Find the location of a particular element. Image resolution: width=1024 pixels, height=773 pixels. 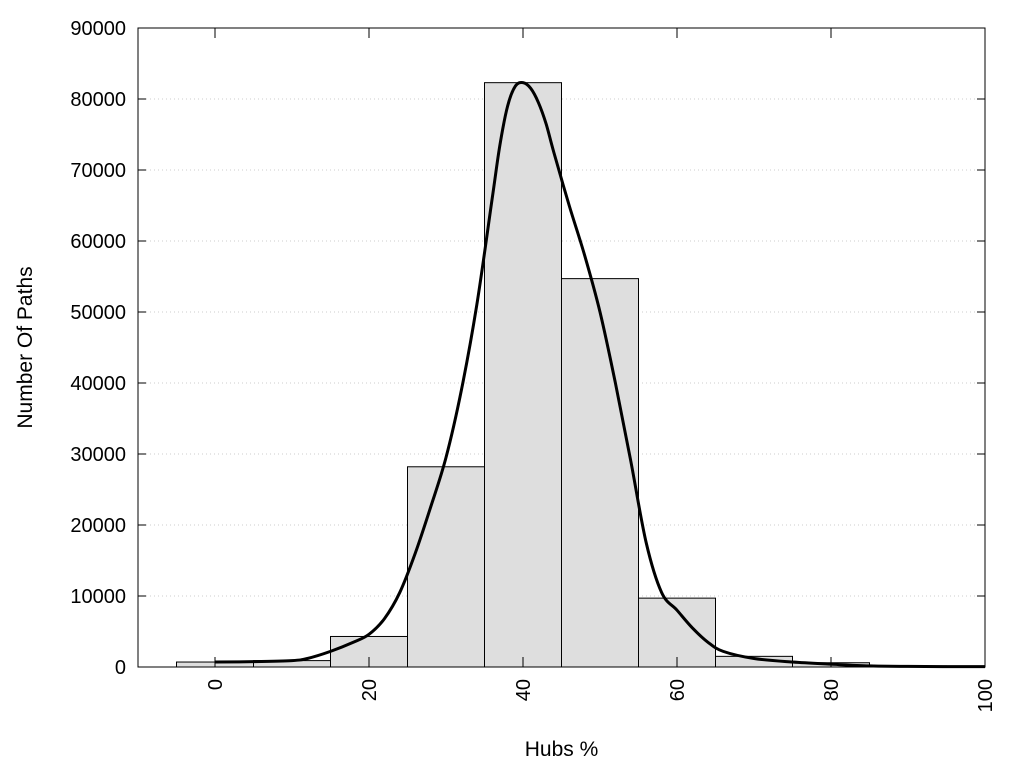

x-tick-label: 80 is located at coordinates (832, 690).